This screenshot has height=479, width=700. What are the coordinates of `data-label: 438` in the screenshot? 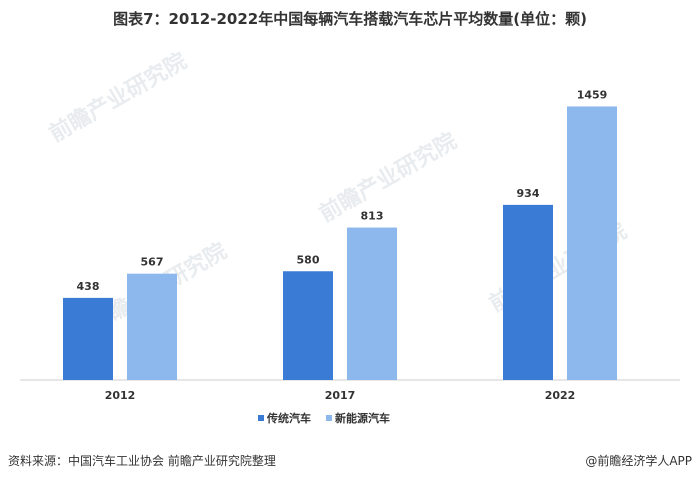 It's located at (88, 286).